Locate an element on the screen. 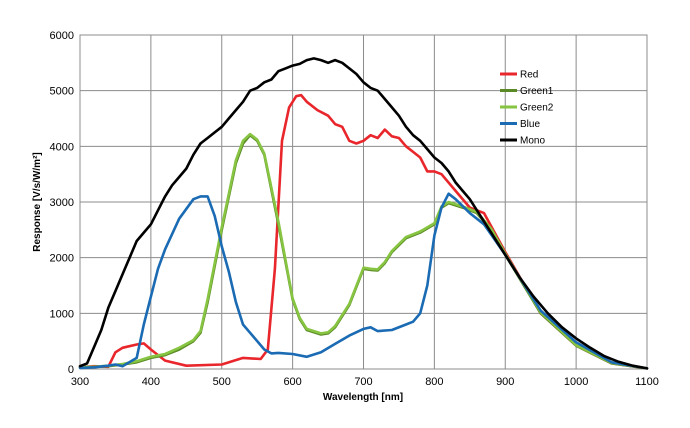 This screenshot has width=690, height=428. y-tick-label: 3000 is located at coordinates (62, 203).